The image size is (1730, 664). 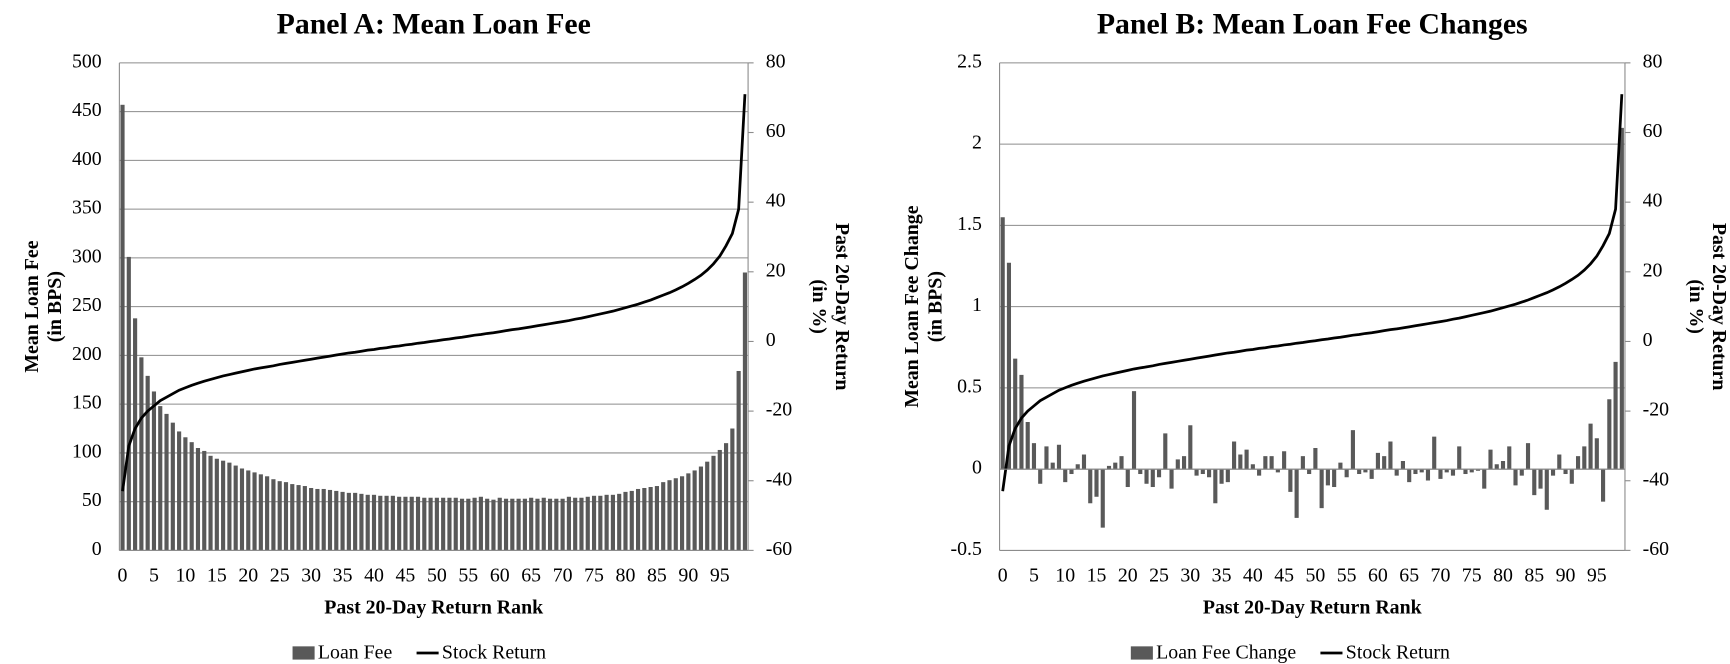 I want to click on x-tick-label: 60, so click(x=500, y=575).